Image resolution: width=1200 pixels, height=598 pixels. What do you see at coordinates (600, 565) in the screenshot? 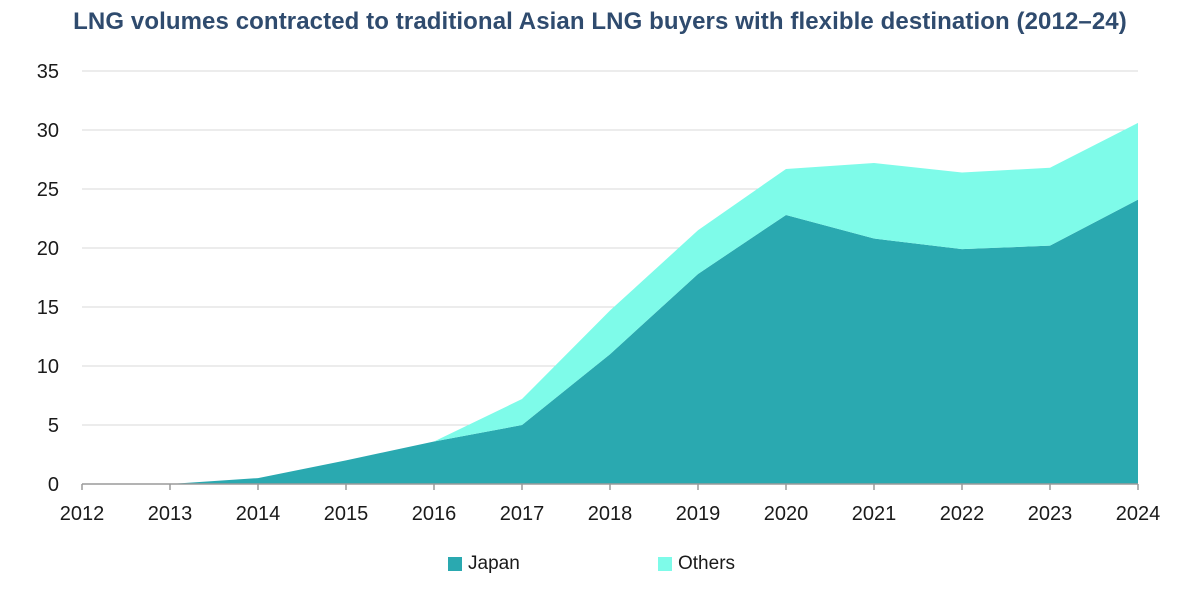
I see `legend: Japan Others` at bounding box center [600, 565].